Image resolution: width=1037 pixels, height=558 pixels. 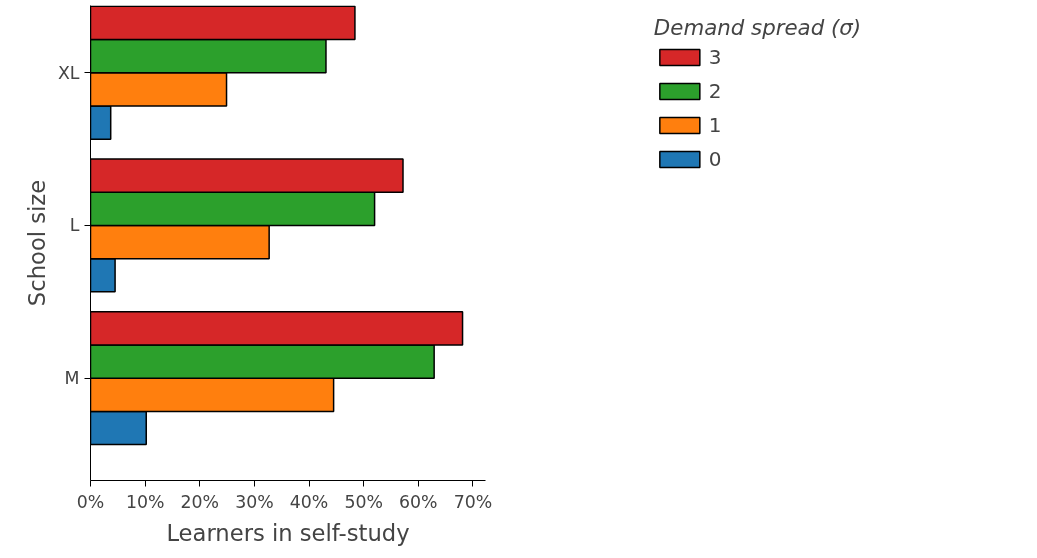 What do you see at coordinates (418, 501) in the screenshot?
I see `x-tick-label: 60%` at bounding box center [418, 501].